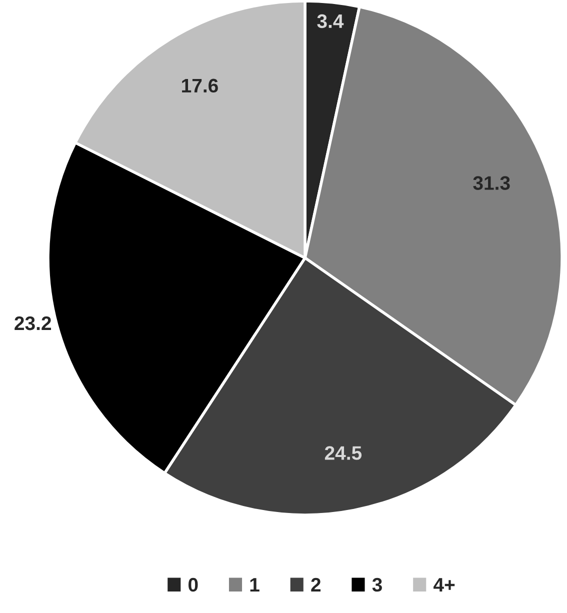  I want to click on legend-label: 4+, so click(444, 585).